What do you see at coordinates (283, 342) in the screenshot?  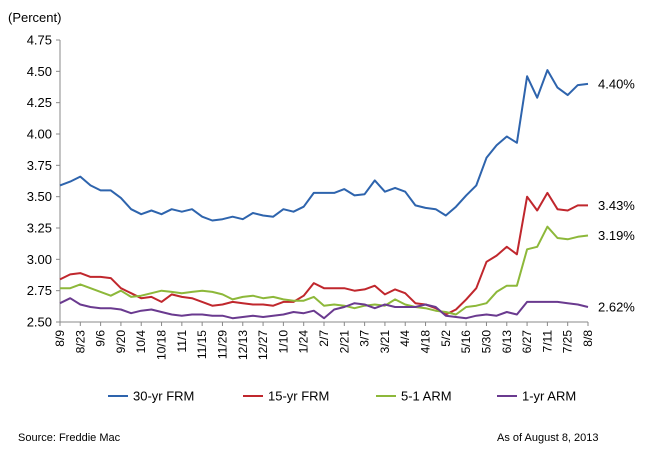 I see `x-tick-label: 1/10` at bounding box center [283, 342].